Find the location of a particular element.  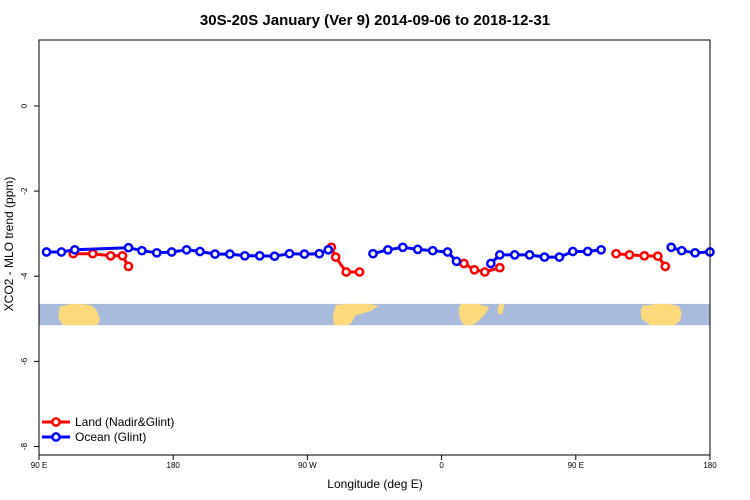

legend: Land (Nadir&Glint)Ocean (Glint) is located at coordinates (108, 429).